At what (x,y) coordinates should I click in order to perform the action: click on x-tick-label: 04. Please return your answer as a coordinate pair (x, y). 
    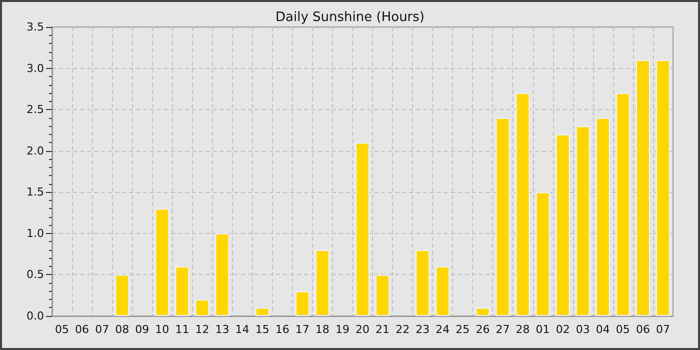
    Looking at the image, I should click on (603, 329).